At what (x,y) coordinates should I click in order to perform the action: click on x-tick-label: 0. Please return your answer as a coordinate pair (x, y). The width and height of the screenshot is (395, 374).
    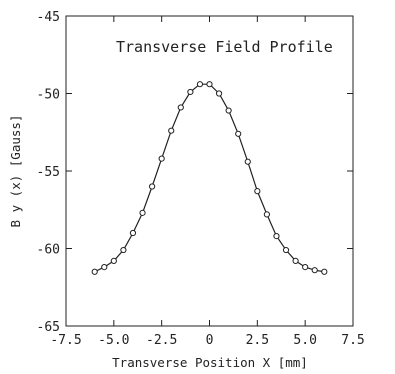
    Looking at the image, I should click on (210, 340).